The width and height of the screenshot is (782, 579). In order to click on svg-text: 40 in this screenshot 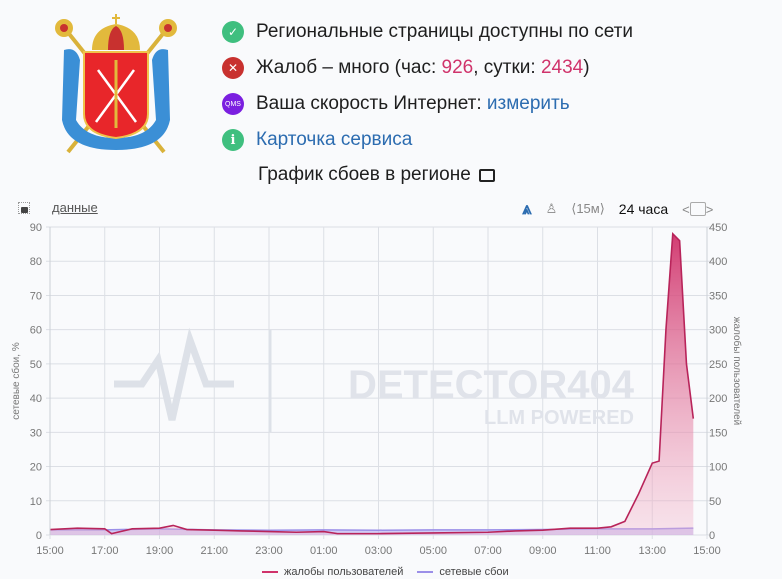, I will do `click(36, 399)`.